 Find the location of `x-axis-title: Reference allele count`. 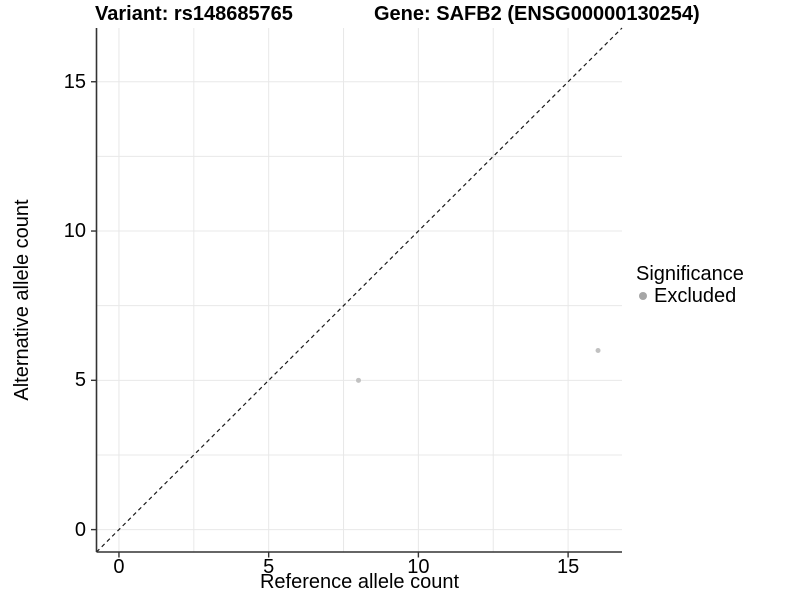

x-axis-title: Reference allele count is located at coordinates (359, 582).